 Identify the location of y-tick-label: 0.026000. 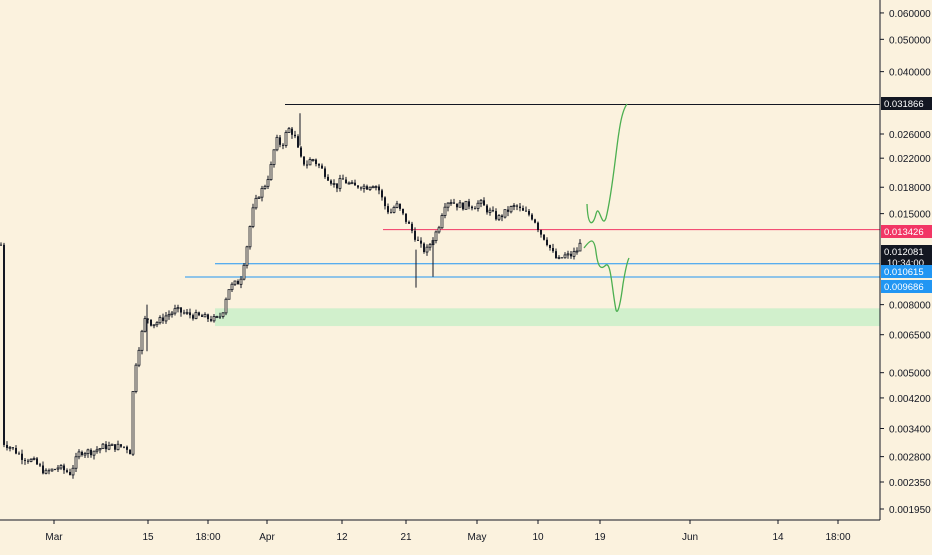
(910, 135).